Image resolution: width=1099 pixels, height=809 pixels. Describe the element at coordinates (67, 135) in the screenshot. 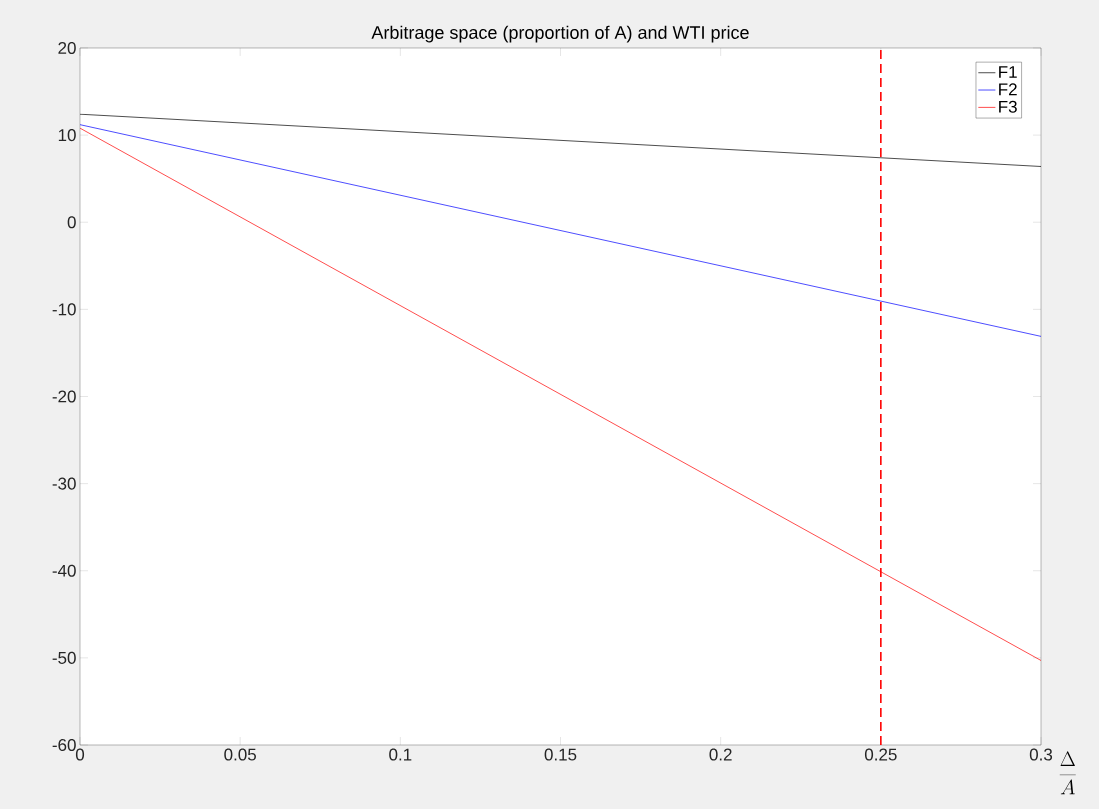

I see `y-tick-label: 10` at that location.